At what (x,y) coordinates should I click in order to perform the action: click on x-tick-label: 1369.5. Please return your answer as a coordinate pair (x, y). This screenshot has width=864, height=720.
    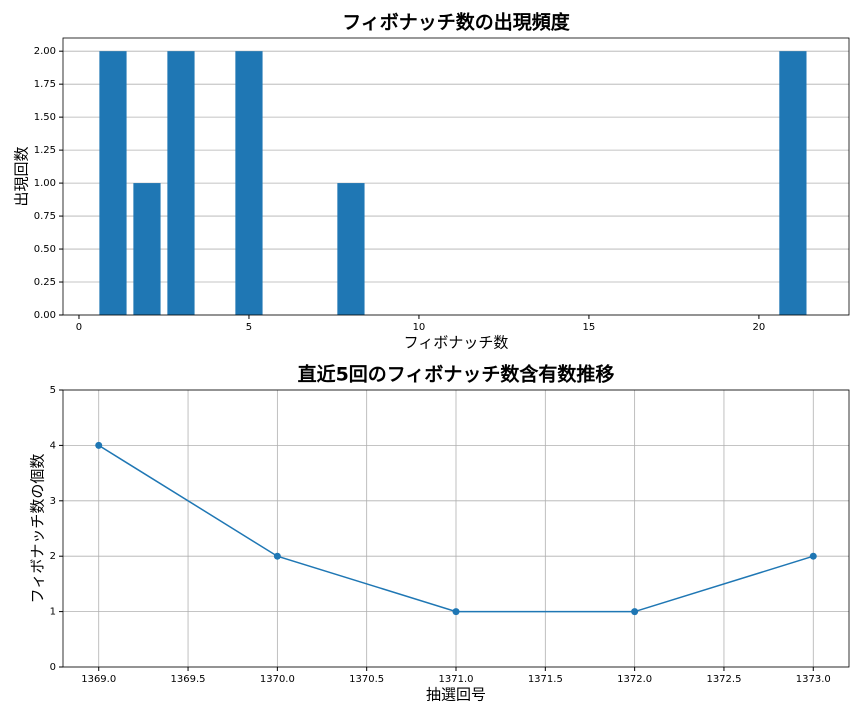
    Looking at the image, I should click on (188, 679).